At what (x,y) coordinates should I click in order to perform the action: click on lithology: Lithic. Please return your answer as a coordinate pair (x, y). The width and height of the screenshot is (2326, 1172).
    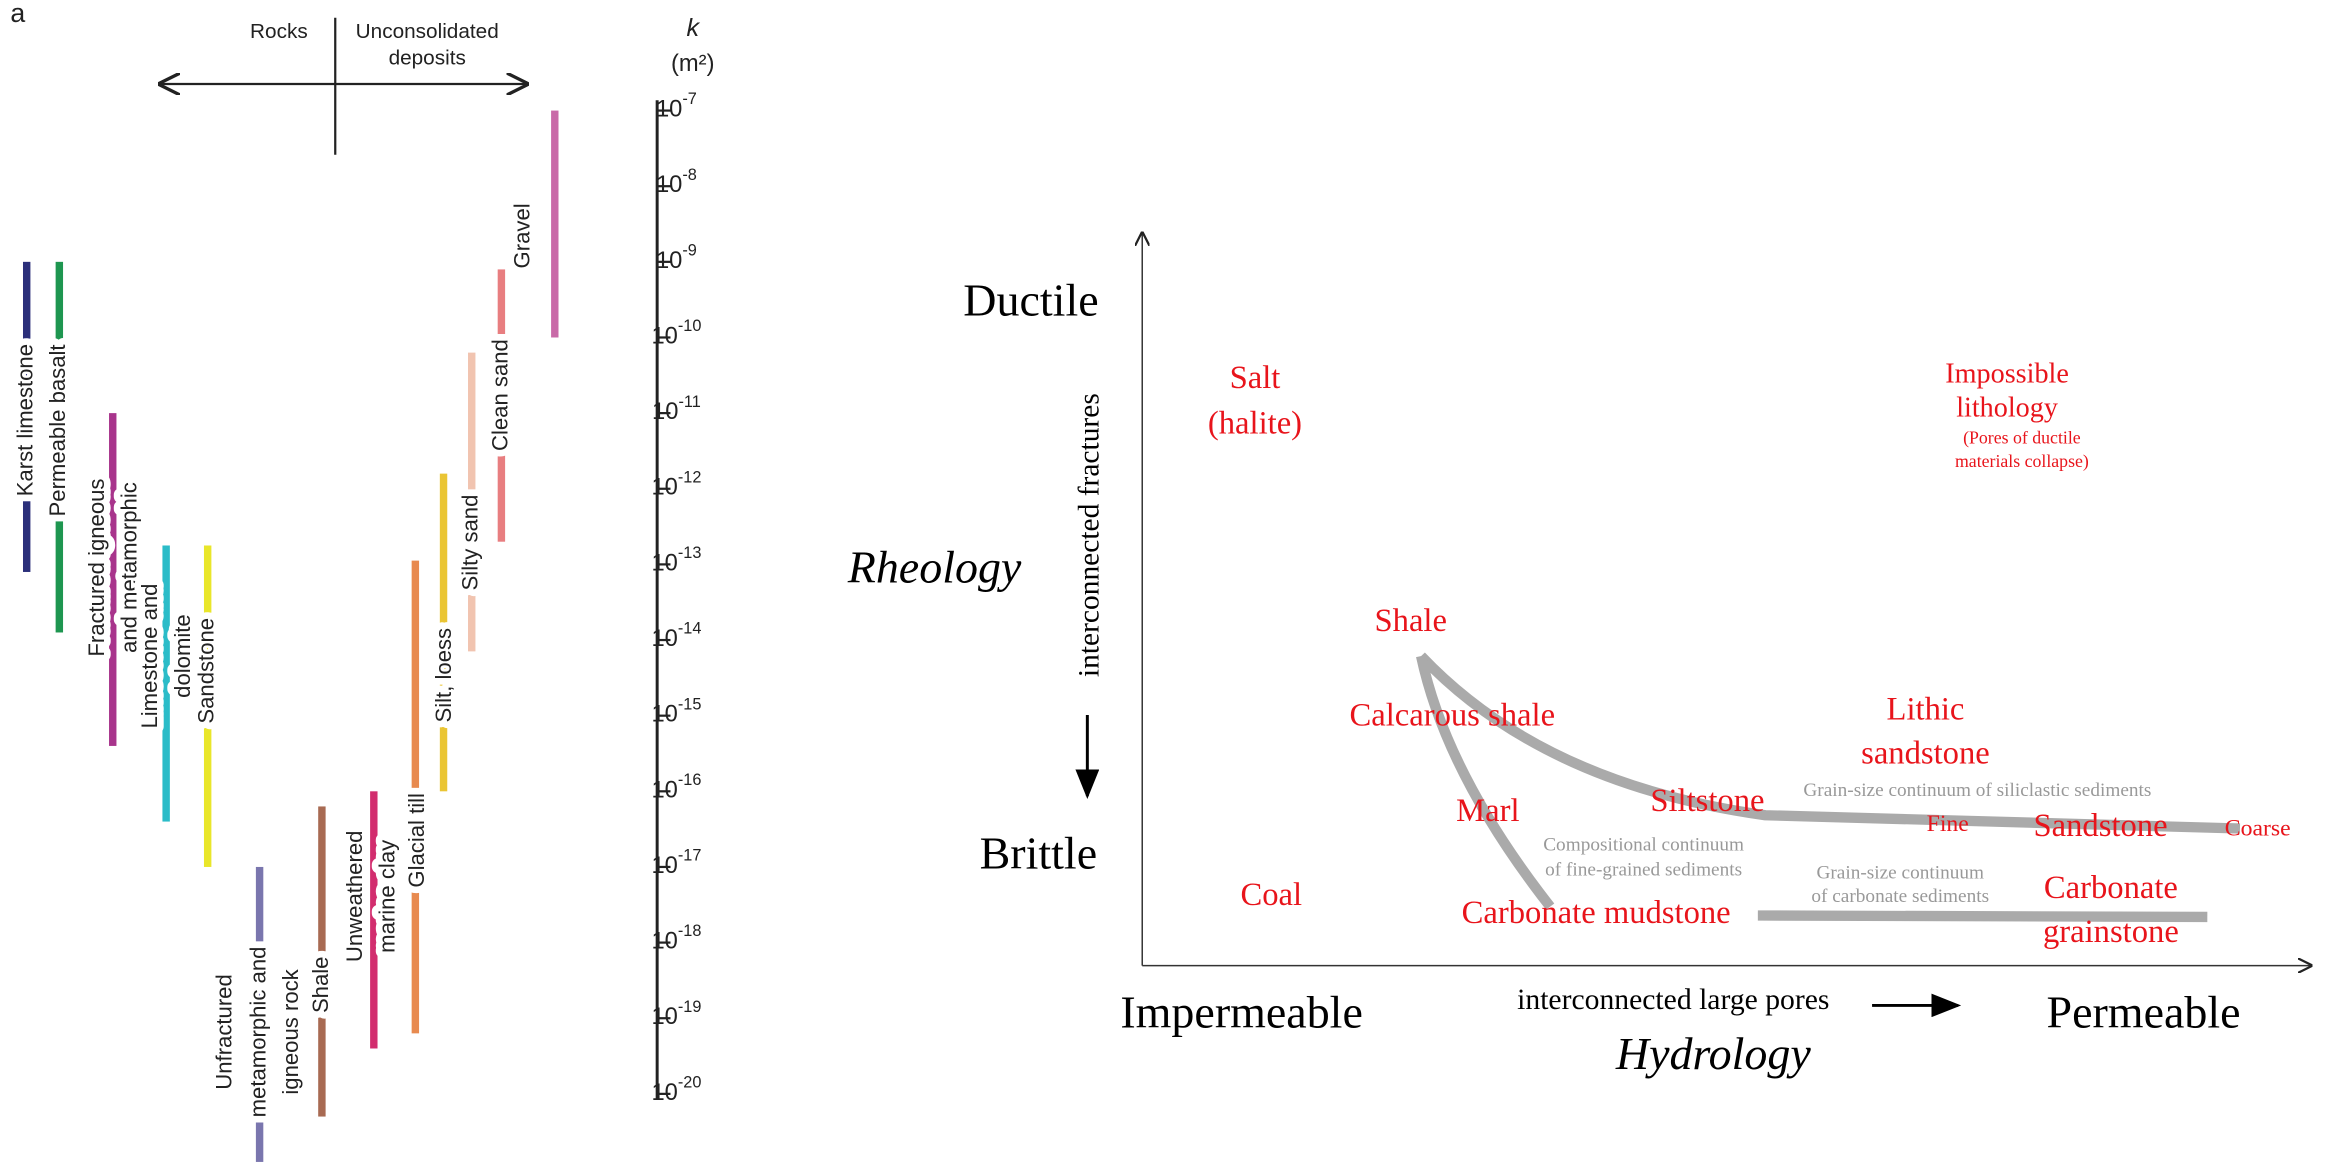
    Looking at the image, I should click on (1926, 710).